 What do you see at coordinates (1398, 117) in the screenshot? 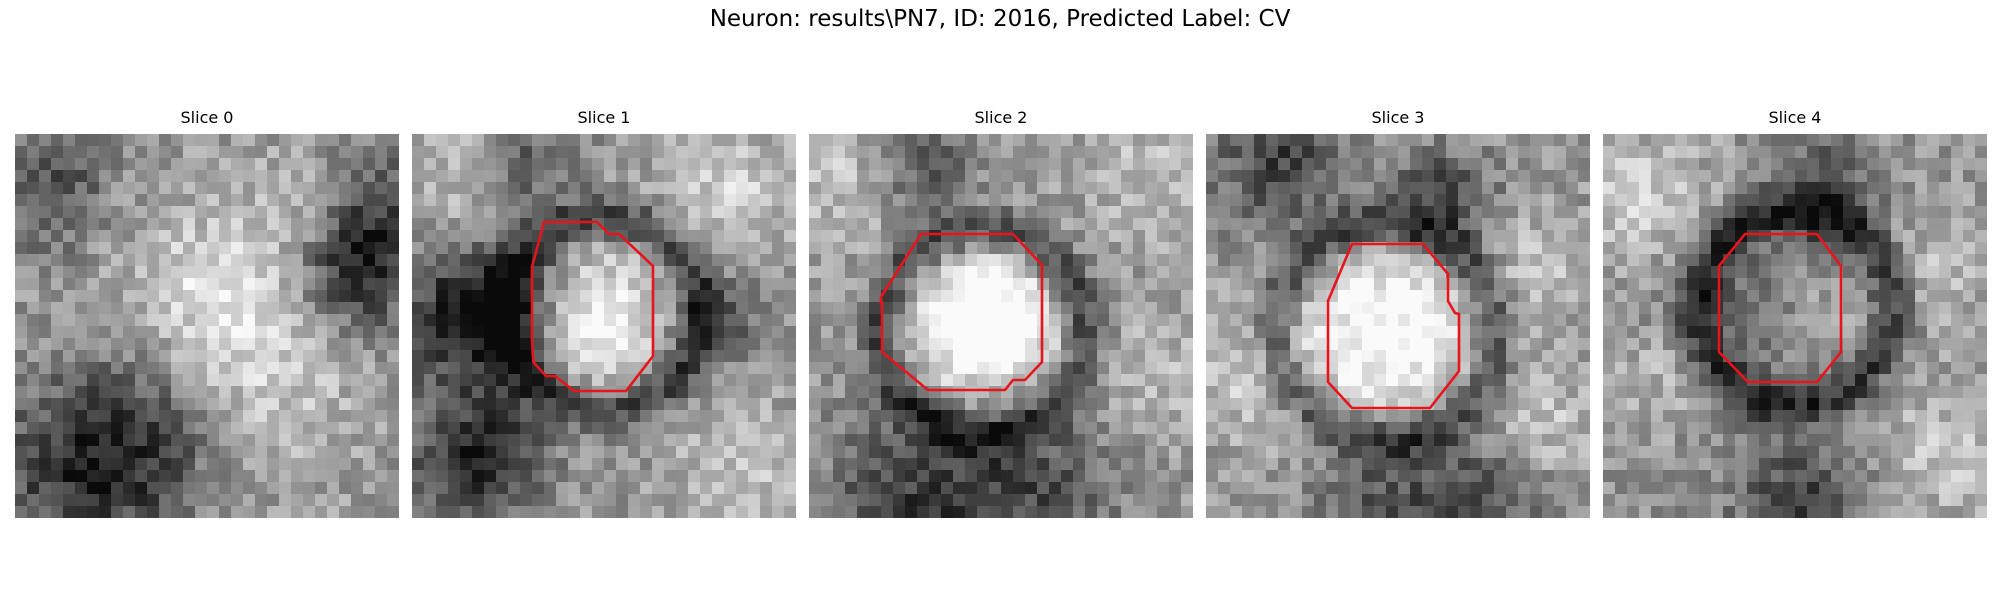
I see `slice-title-3: Slice 3` at bounding box center [1398, 117].